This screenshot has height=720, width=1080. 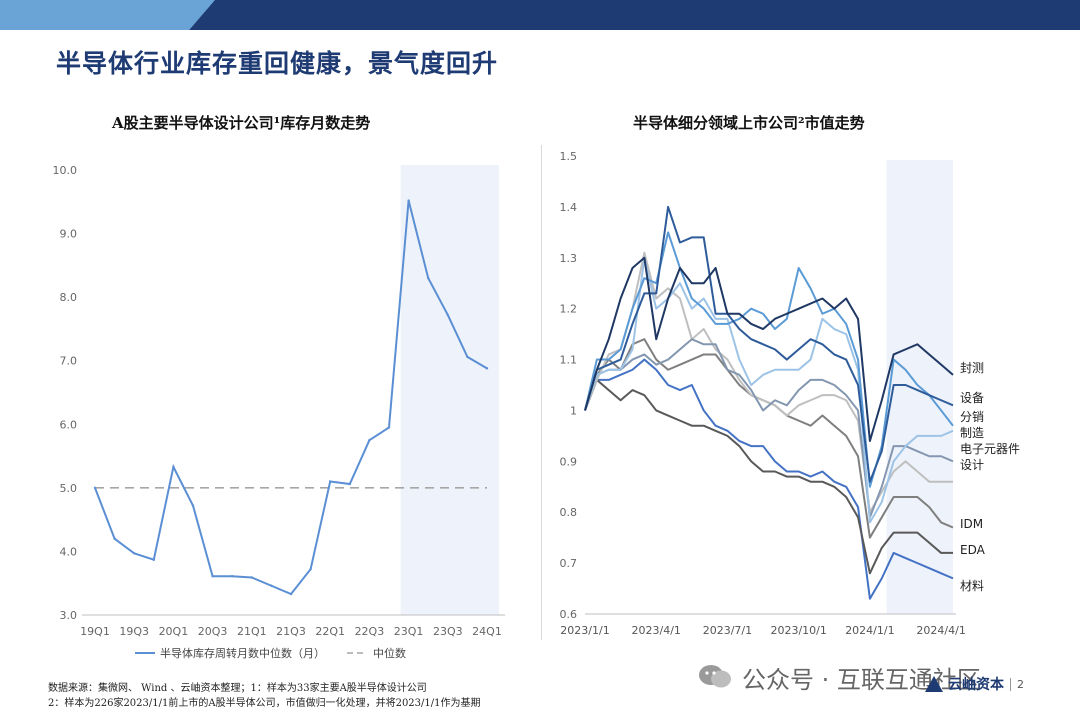 I want to click on y-tick-label: 1.4, so click(x=569, y=207).